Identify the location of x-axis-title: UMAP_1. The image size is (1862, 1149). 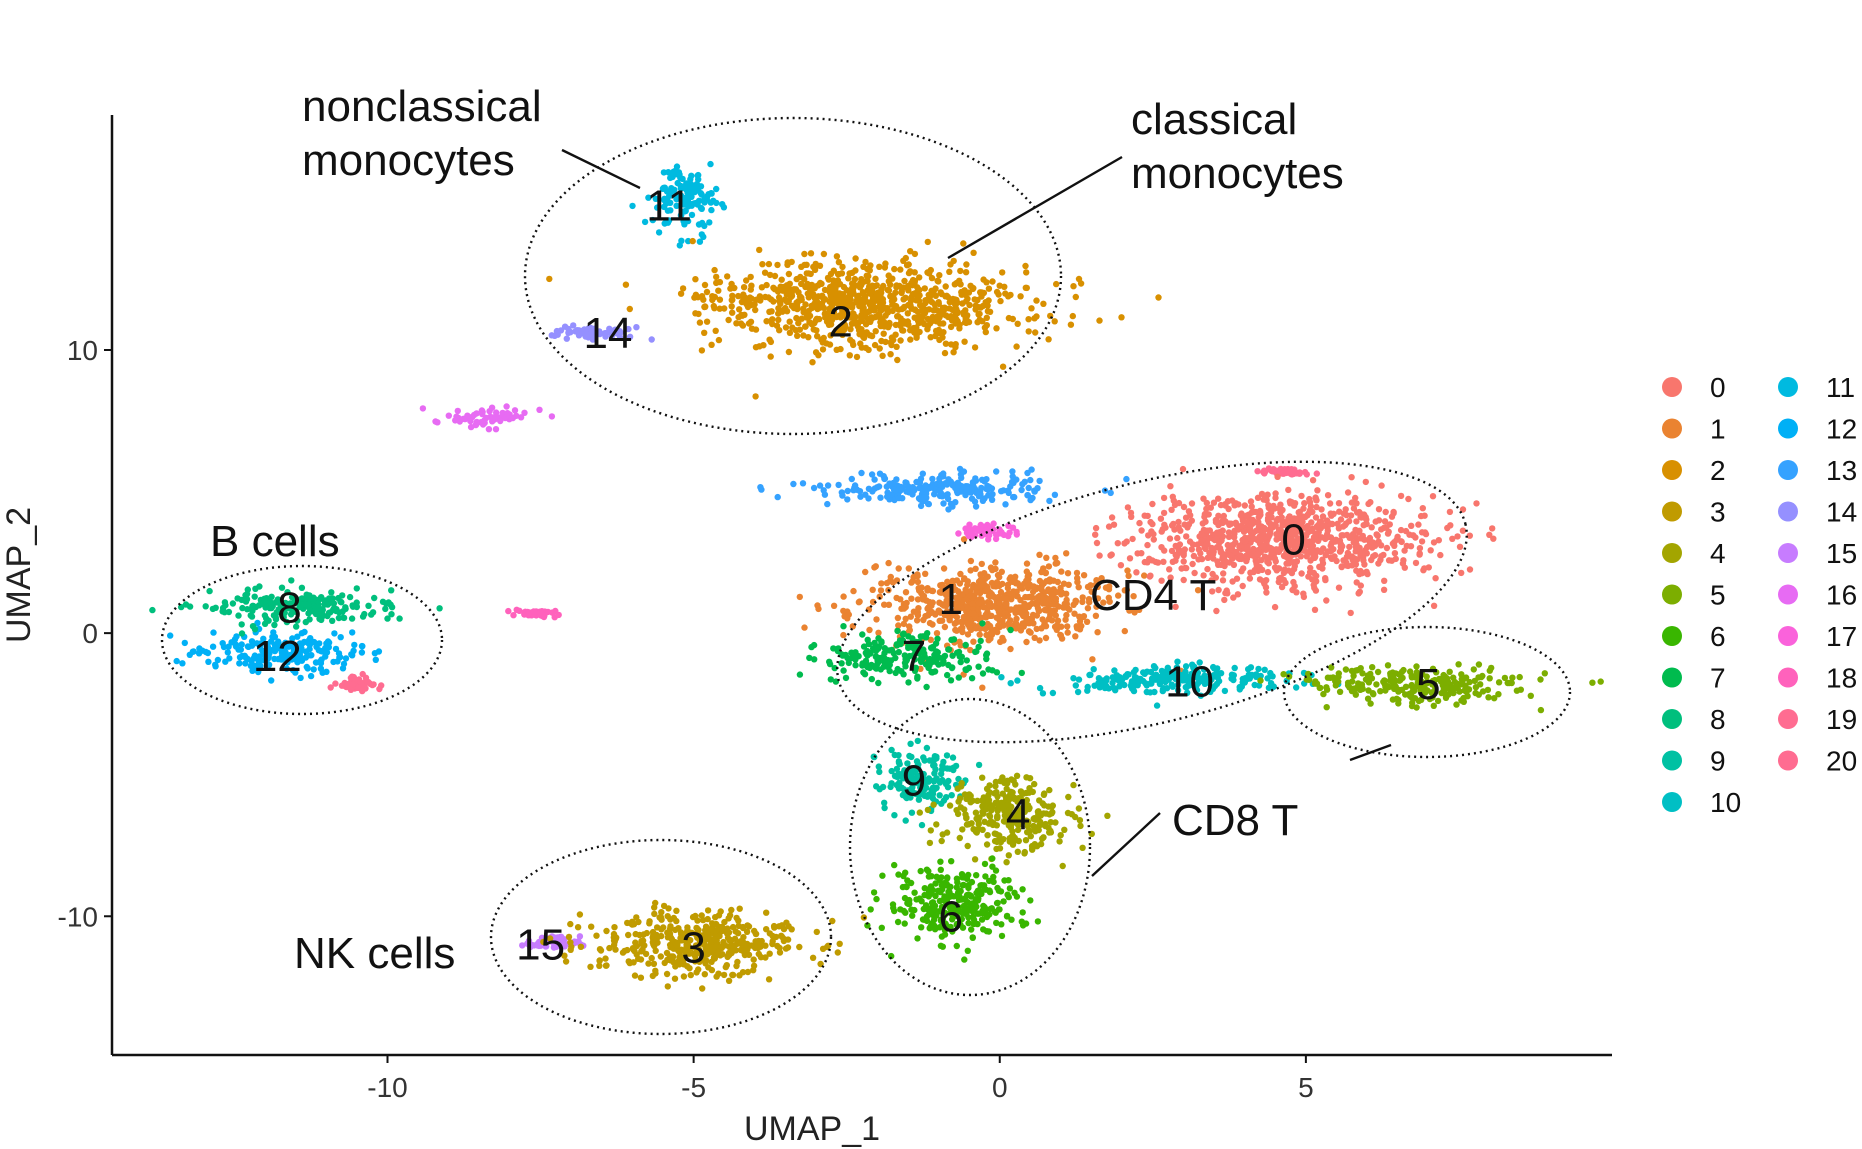
(812, 1129).